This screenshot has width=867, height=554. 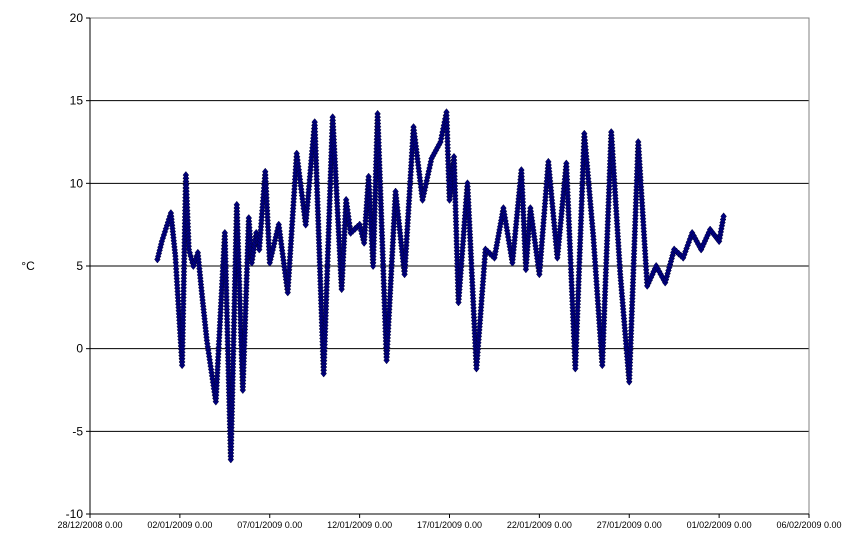 I want to click on y-tick-label: 0, so click(x=79, y=349).